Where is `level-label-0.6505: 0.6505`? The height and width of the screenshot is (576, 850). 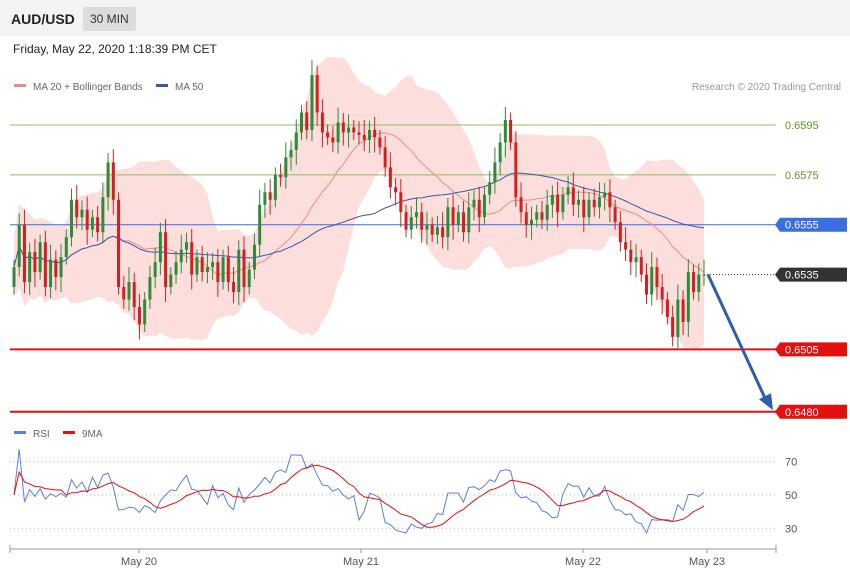
level-label-0.6505: 0.6505 is located at coordinates (802, 350).